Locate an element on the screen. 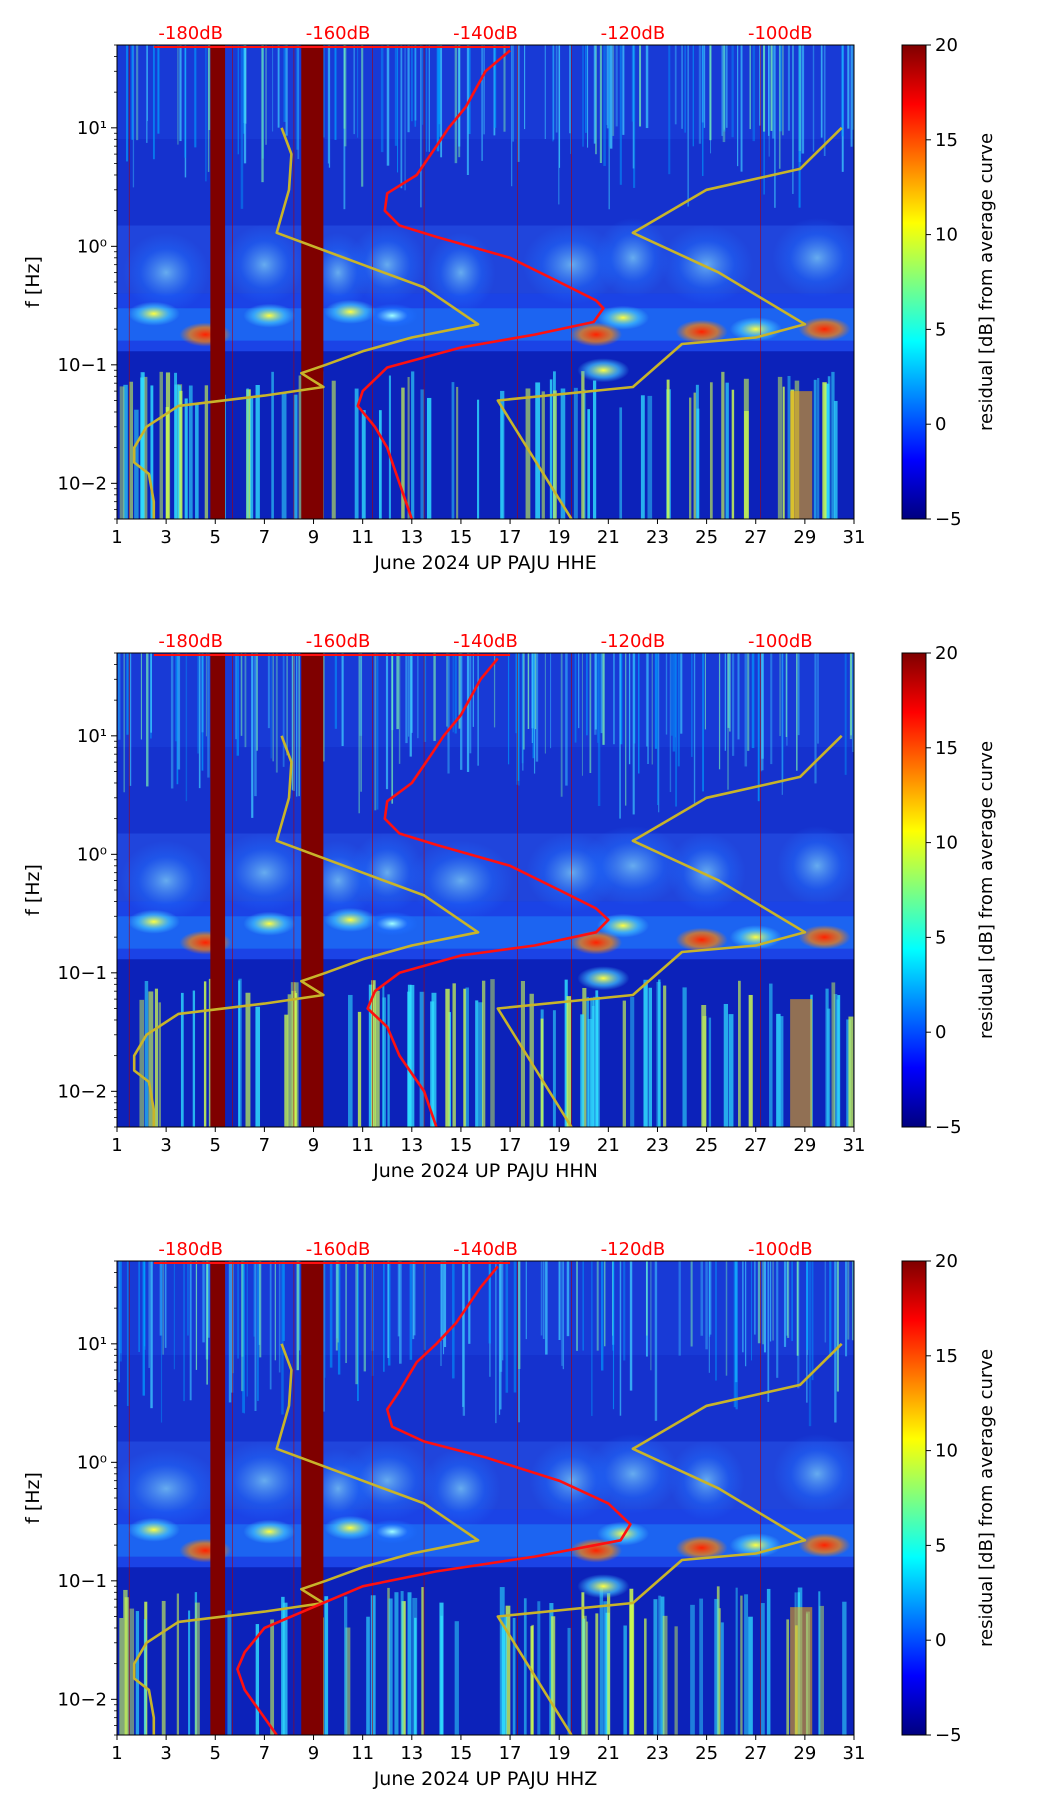  microseism-band is located at coordinates (485, 932).